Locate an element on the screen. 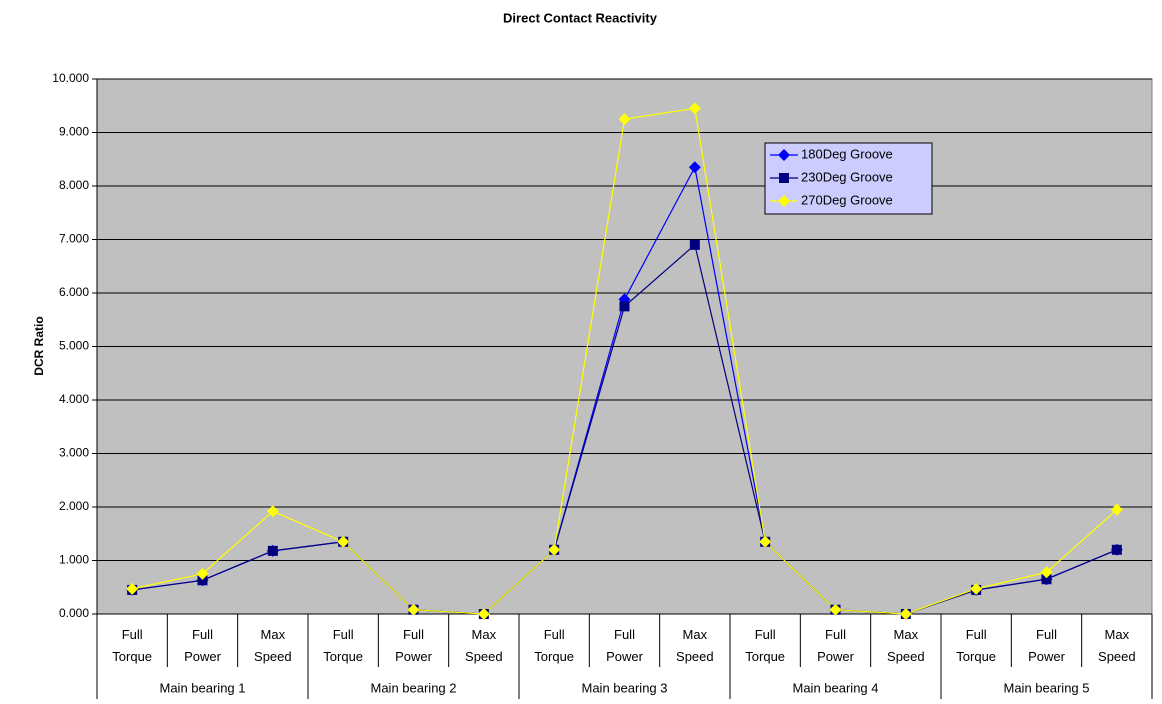 The height and width of the screenshot is (704, 1162). y-tick-label: 3.000 is located at coordinates (74, 453).